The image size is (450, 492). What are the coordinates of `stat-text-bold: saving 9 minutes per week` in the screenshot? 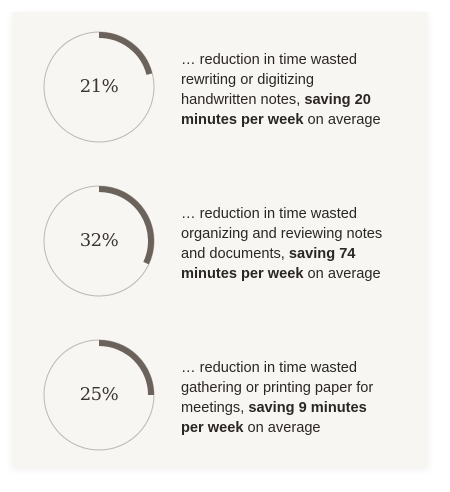 It's located at (274, 418).